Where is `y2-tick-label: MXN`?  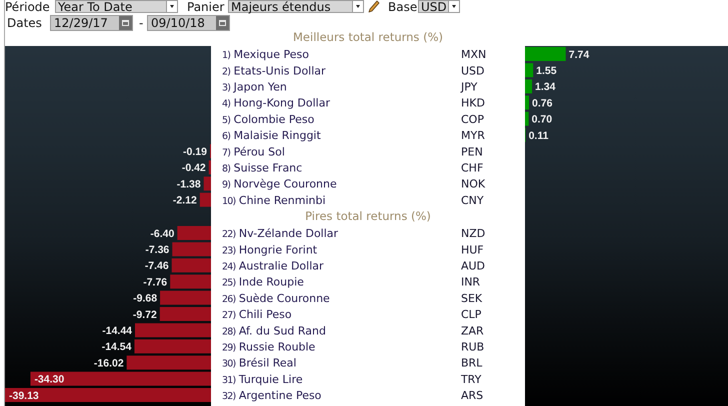 y2-tick-label: MXN is located at coordinates (473, 55).